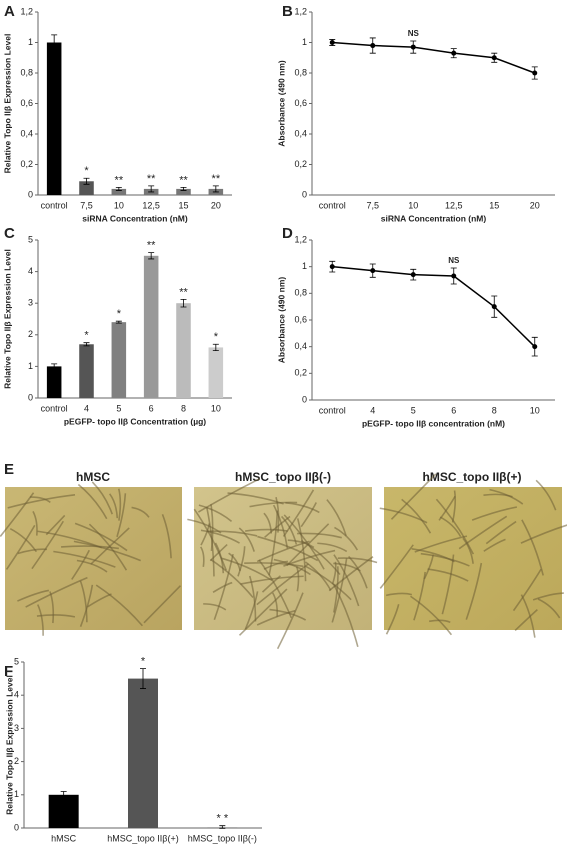 Image resolution: width=567 pixels, height=845 pixels. What do you see at coordinates (494, 410) in the screenshot?
I see `x-tick-label: 8` at bounding box center [494, 410].